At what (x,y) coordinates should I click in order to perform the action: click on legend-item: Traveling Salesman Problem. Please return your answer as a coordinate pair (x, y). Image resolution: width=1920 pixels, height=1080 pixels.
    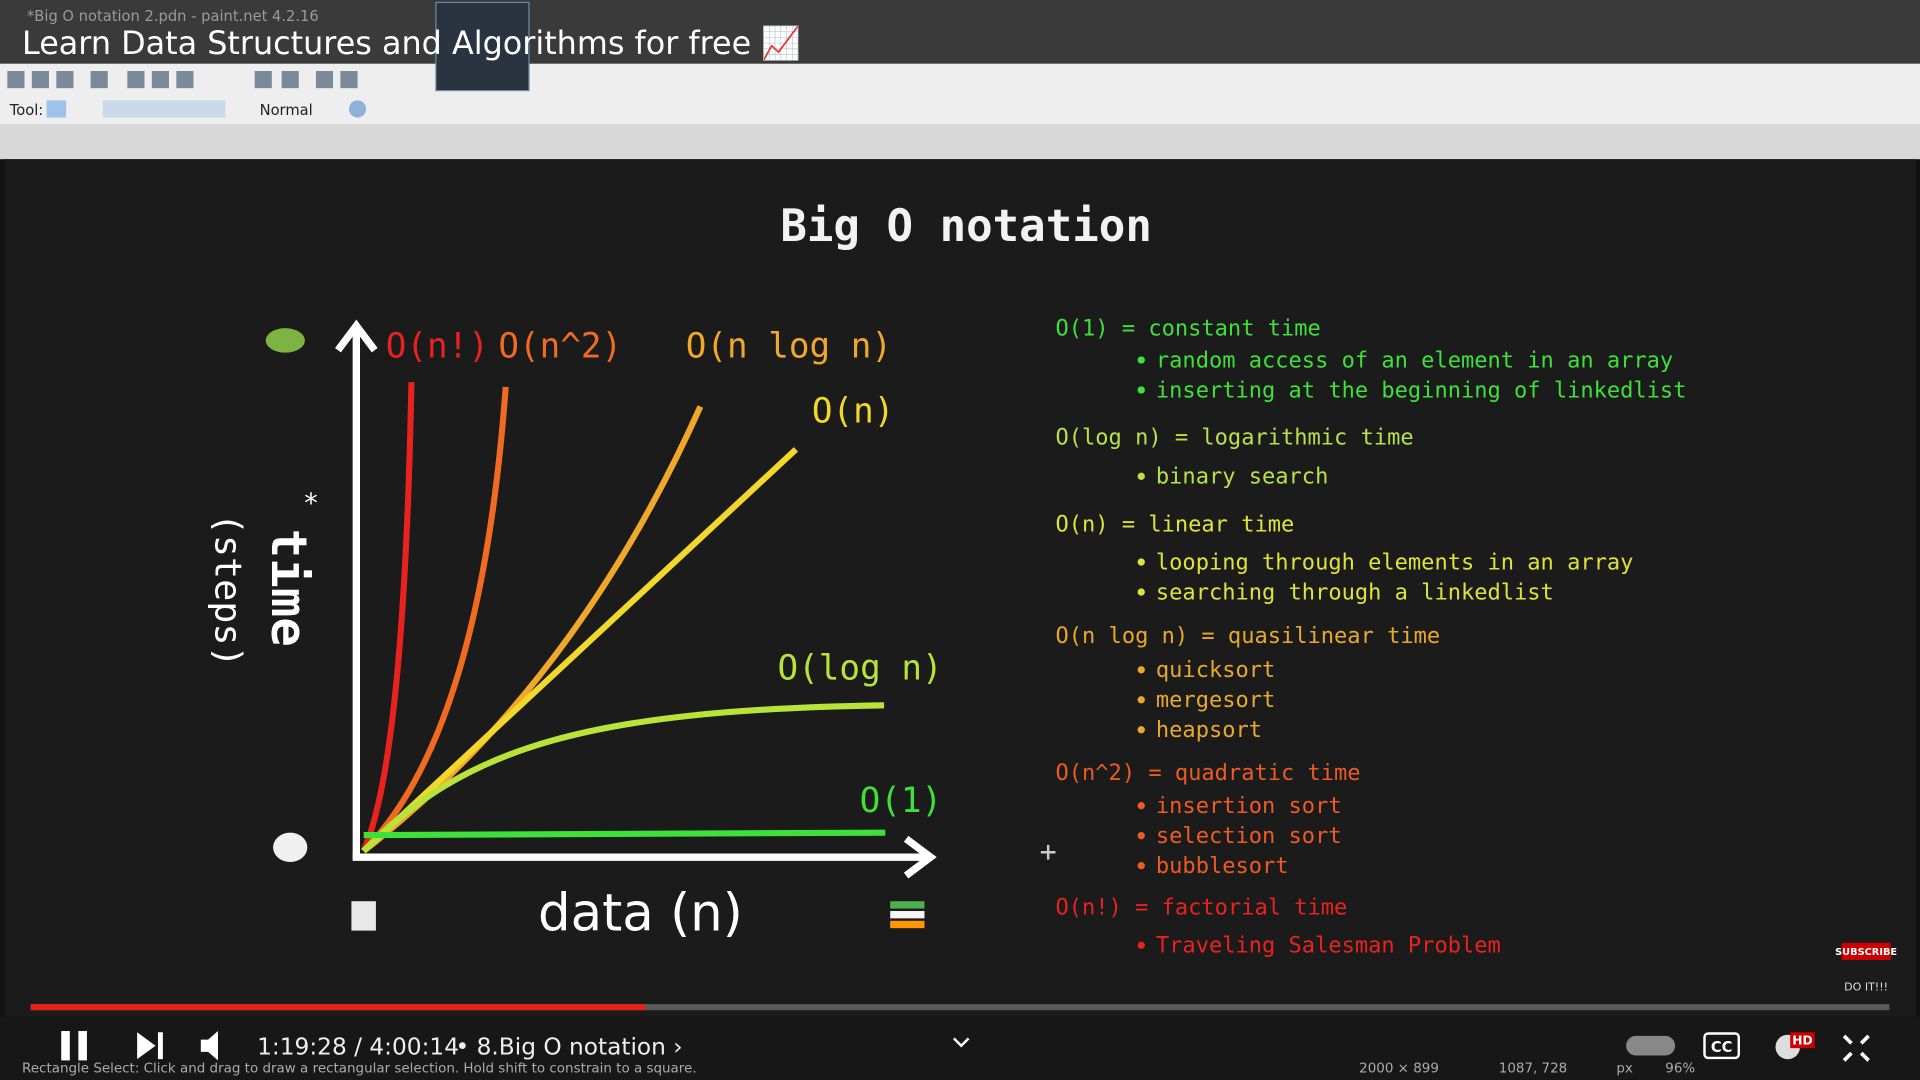
    Looking at the image, I should click on (1328, 946).